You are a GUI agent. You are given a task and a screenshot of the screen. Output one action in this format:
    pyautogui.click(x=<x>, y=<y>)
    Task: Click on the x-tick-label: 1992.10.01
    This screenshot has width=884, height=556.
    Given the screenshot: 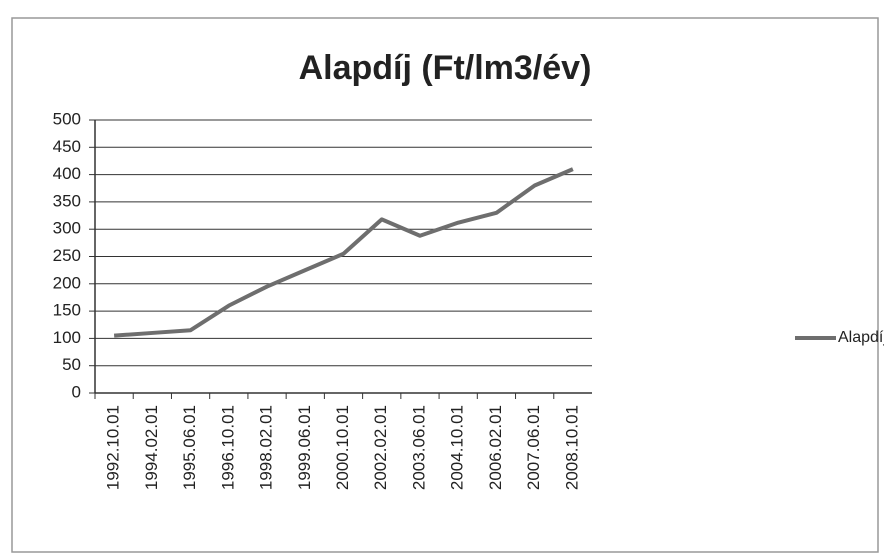 What is the action you would take?
    pyautogui.click(x=113, y=447)
    